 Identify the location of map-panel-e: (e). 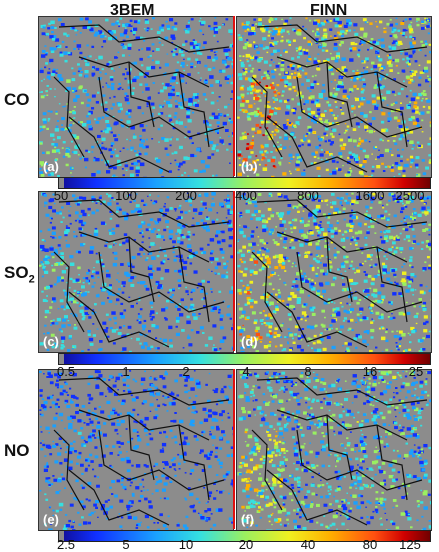
(136, 450).